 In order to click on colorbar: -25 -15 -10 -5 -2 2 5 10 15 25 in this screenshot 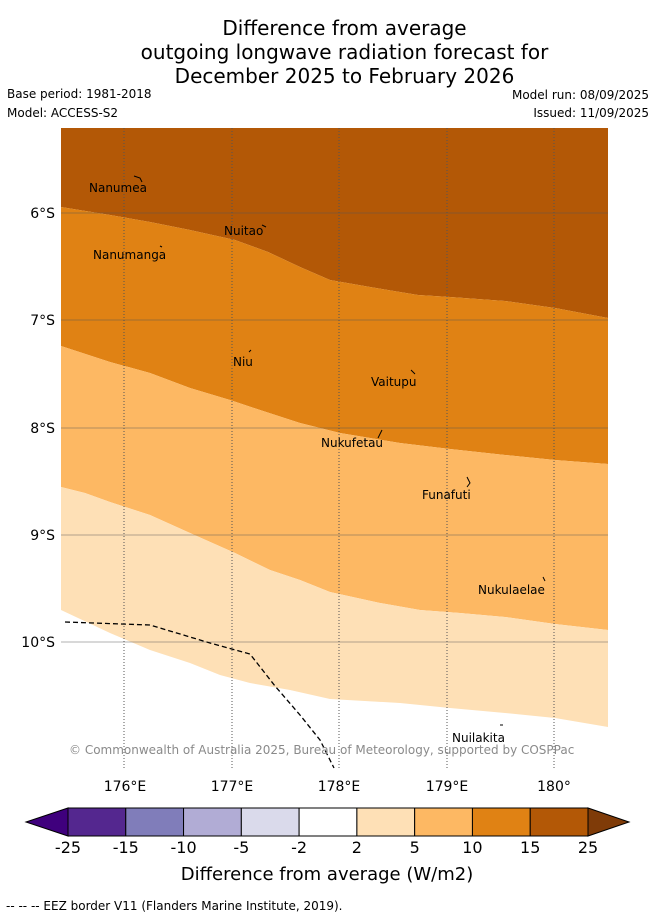, I will do `click(327, 832)`.